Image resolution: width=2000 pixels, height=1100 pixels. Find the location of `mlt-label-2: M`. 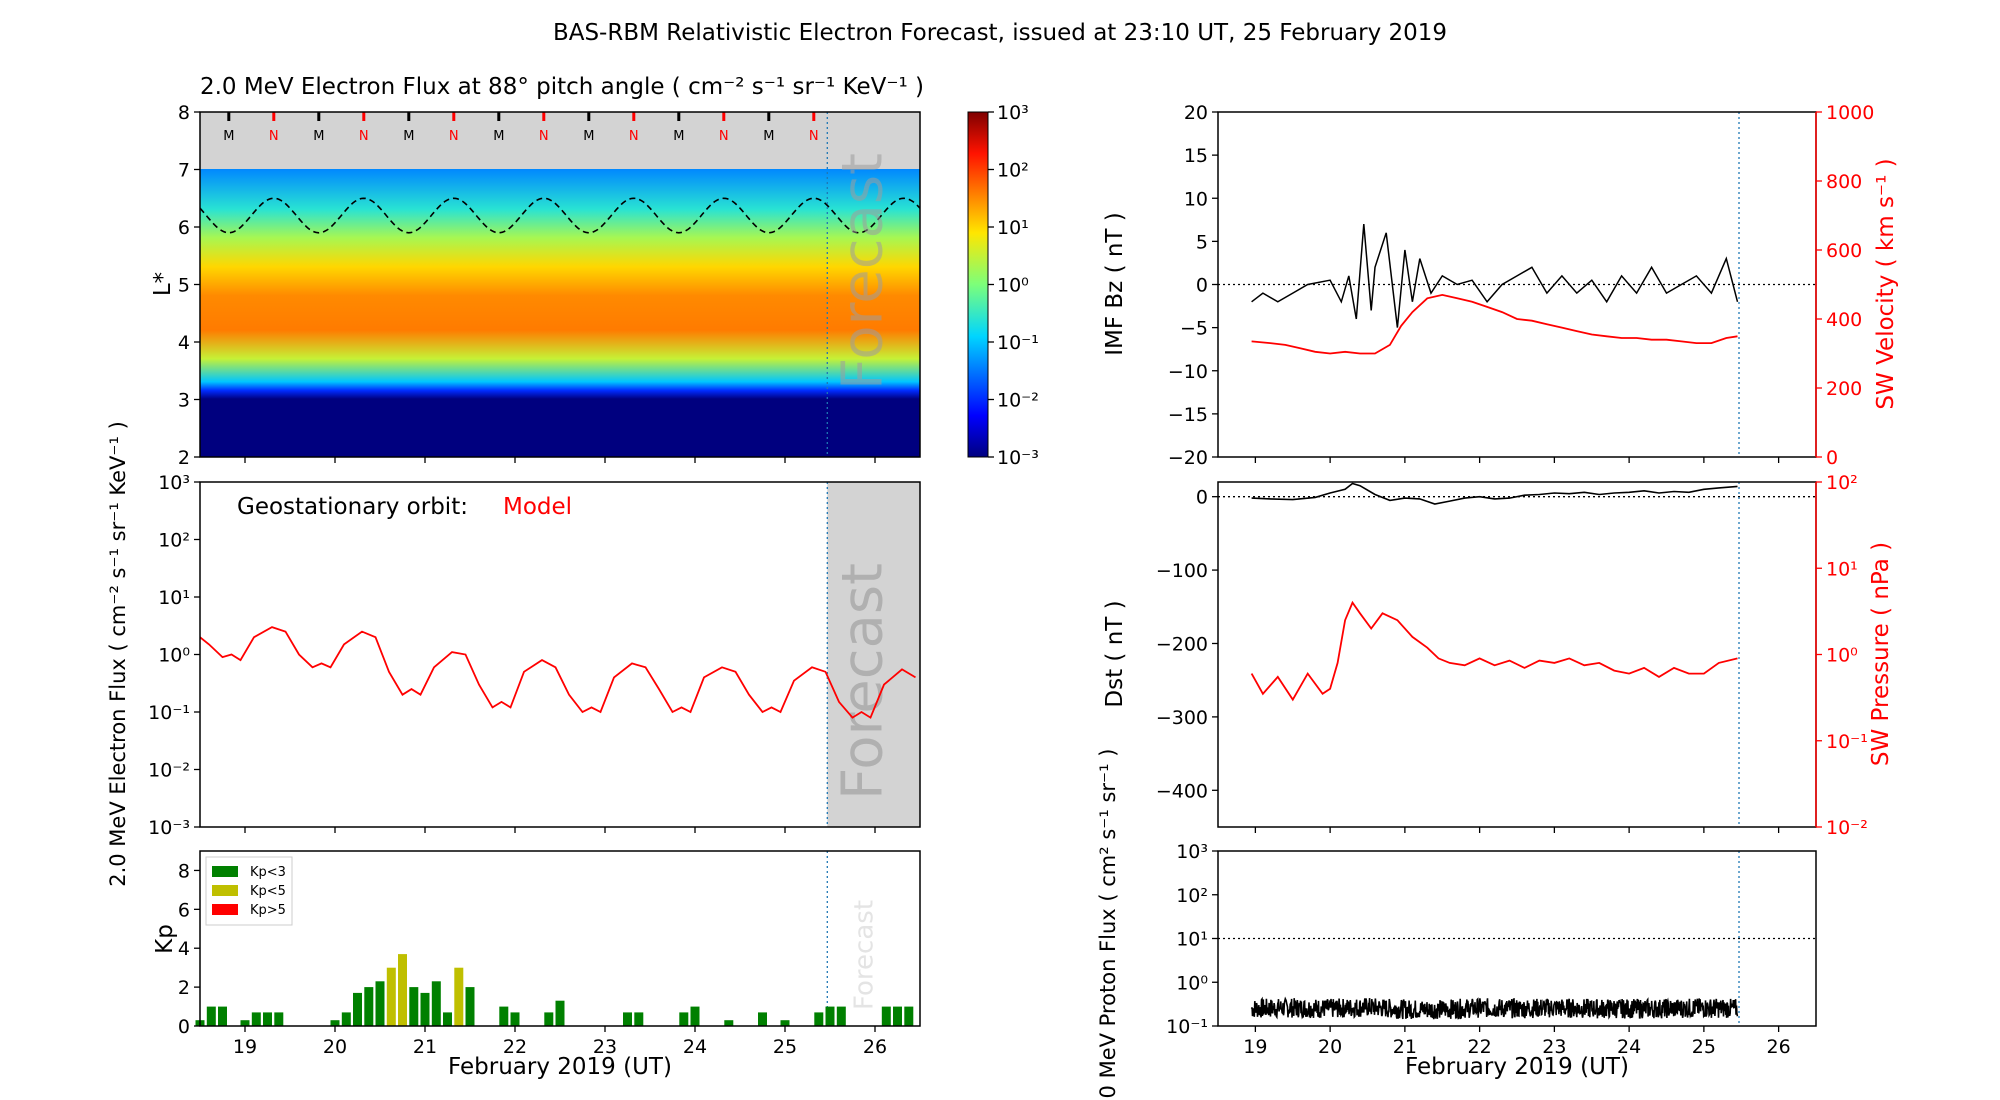

mlt-label-2: M is located at coordinates (318, 136).